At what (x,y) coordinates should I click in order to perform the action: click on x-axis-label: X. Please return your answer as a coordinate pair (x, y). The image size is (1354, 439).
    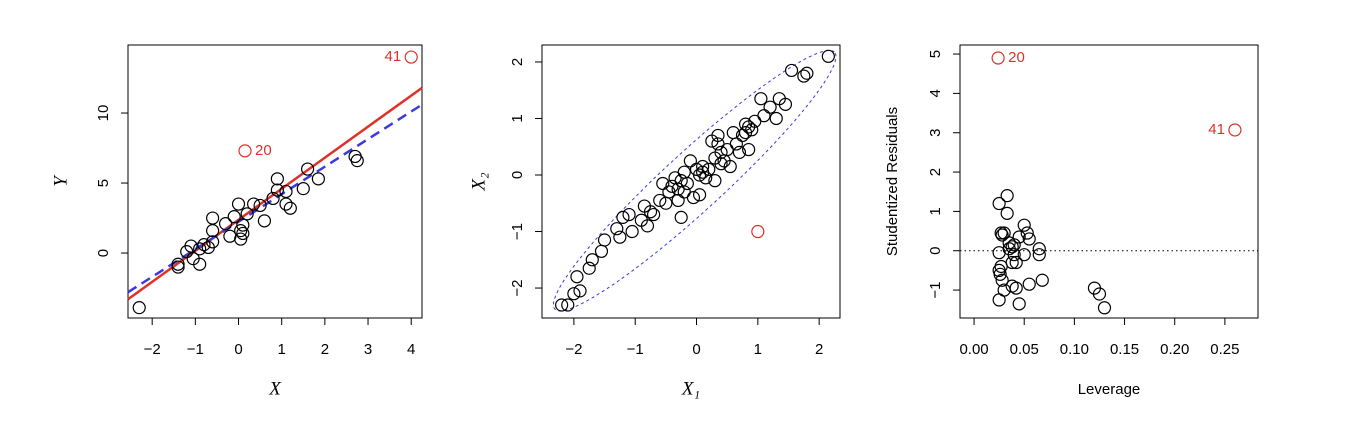
    Looking at the image, I should click on (275, 388).